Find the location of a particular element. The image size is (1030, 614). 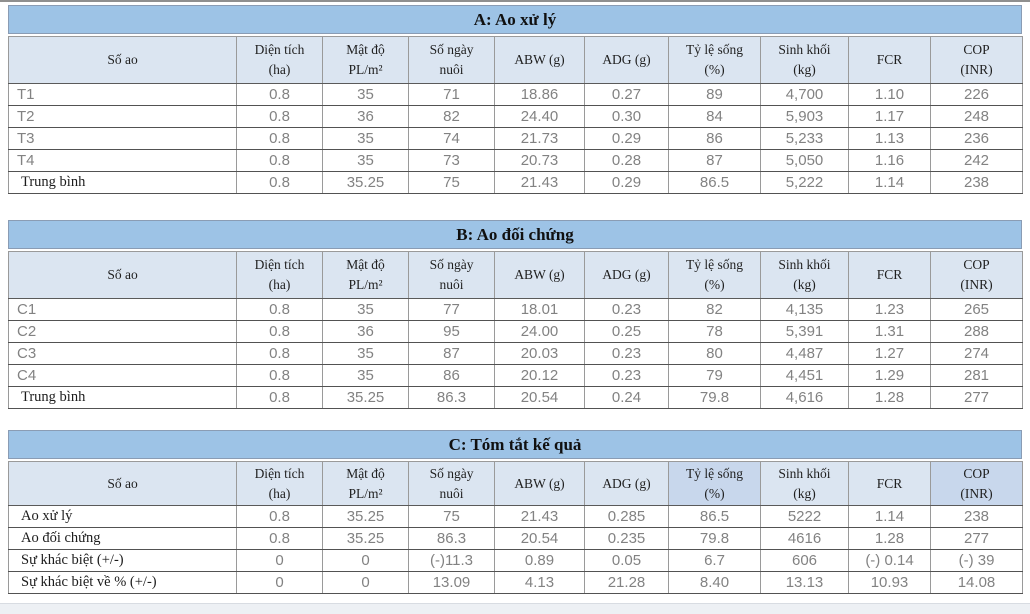

row-label: C2 is located at coordinates (122, 331).